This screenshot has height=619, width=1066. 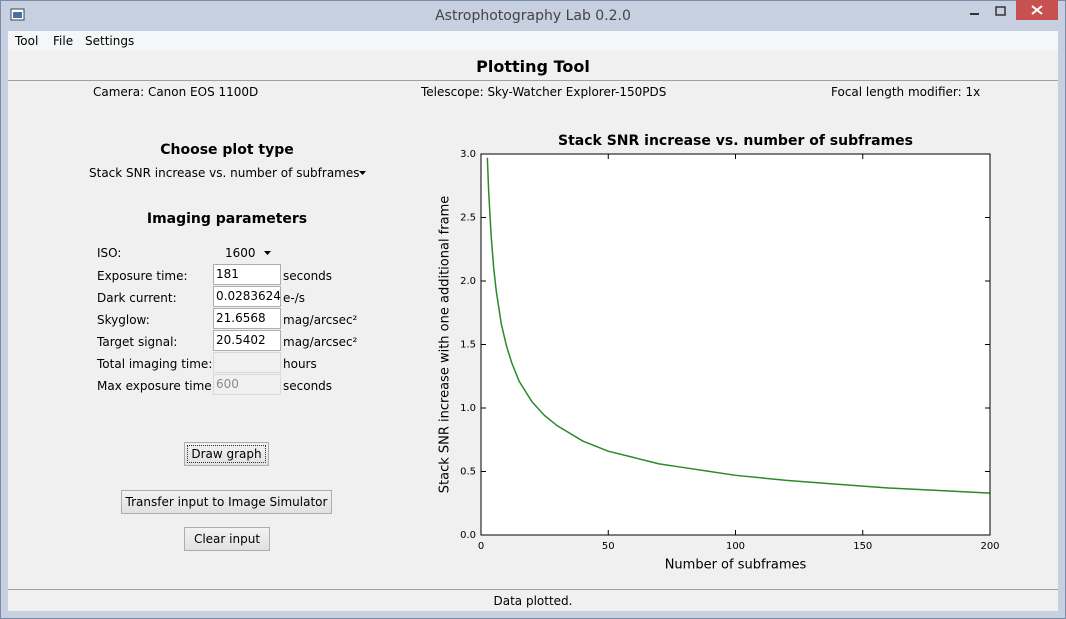 What do you see at coordinates (468, 154) in the screenshot?
I see `y-tick-label: 3.0` at bounding box center [468, 154].